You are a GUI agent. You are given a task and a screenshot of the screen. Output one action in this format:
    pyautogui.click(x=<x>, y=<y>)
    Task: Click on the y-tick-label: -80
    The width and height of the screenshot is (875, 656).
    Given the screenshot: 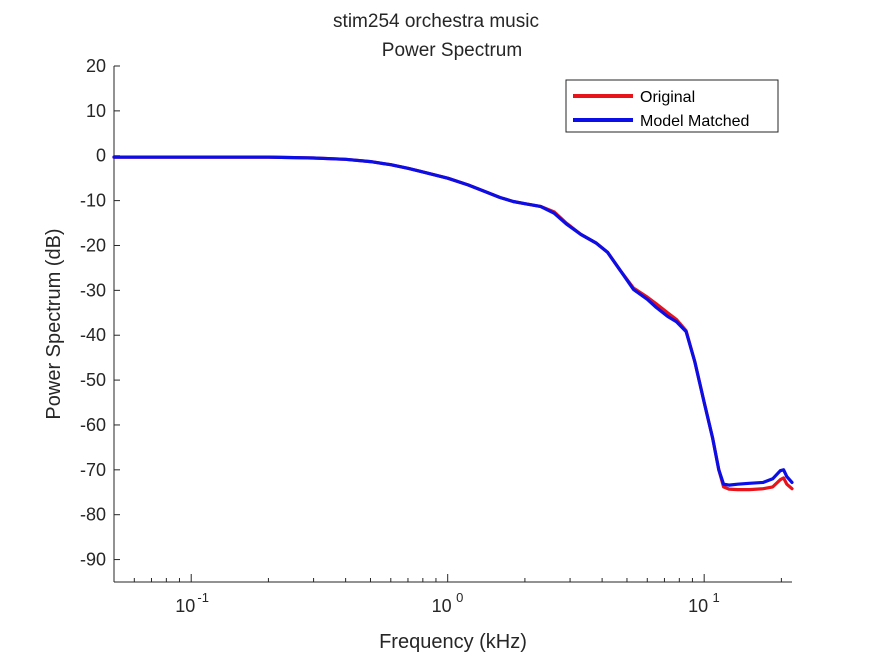 What is the action you would take?
    pyautogui.click(x=93, y=515)
    